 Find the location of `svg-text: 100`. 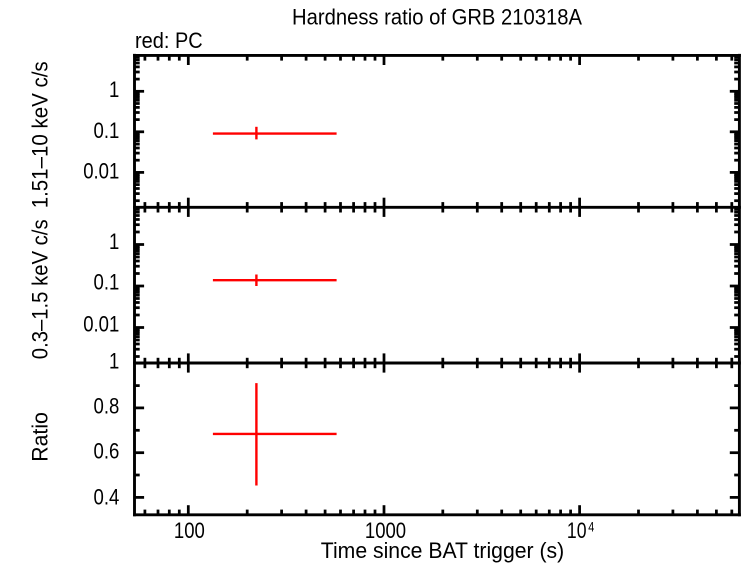

svg-text: 100 is located at coordinates (189, 530).